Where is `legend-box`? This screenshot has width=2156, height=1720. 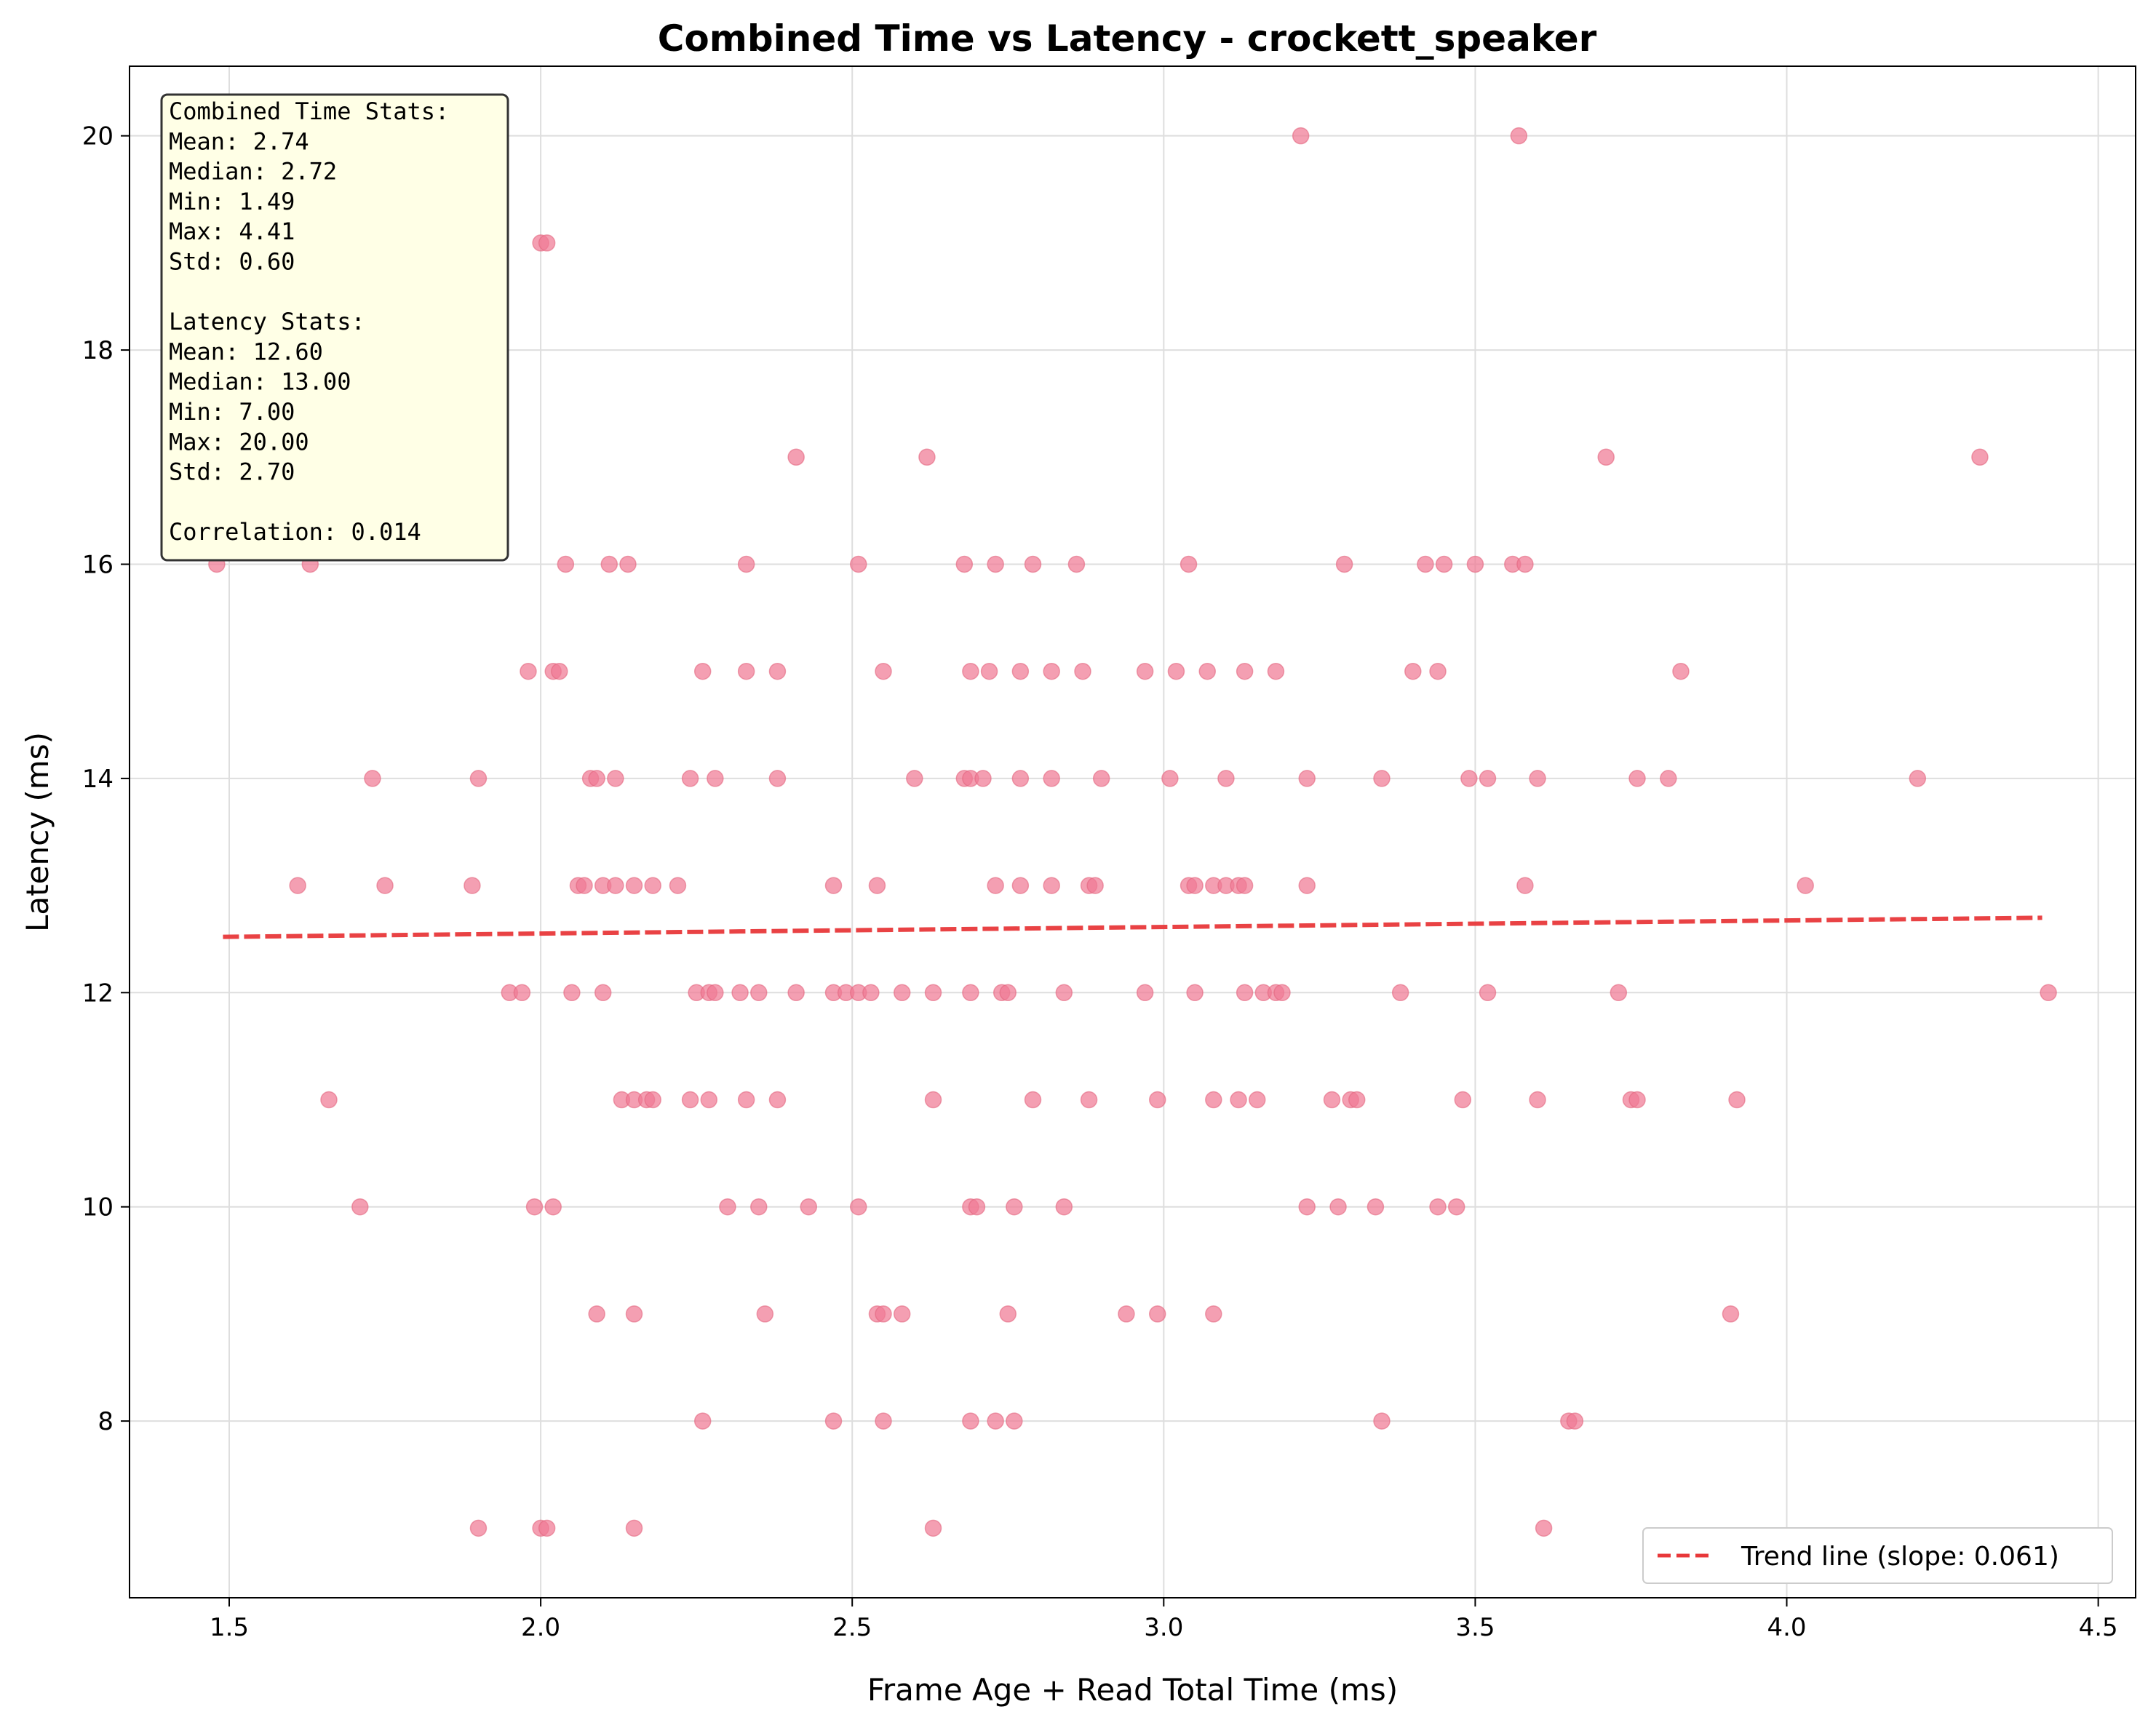
legend-box is located at coordinates (1878, 1556).